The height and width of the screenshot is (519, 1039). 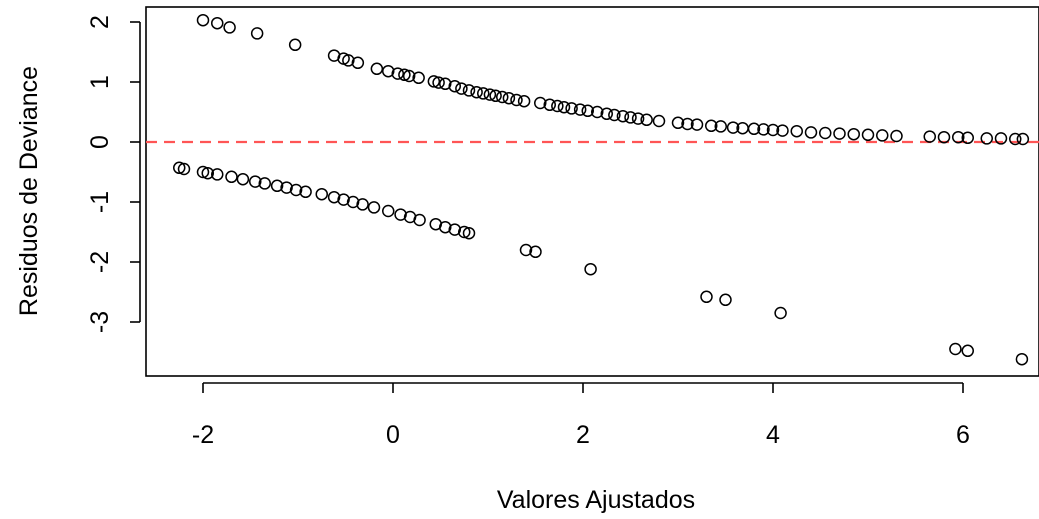 I want to click on x-tick-label: 6, so click(x=963, y=435).